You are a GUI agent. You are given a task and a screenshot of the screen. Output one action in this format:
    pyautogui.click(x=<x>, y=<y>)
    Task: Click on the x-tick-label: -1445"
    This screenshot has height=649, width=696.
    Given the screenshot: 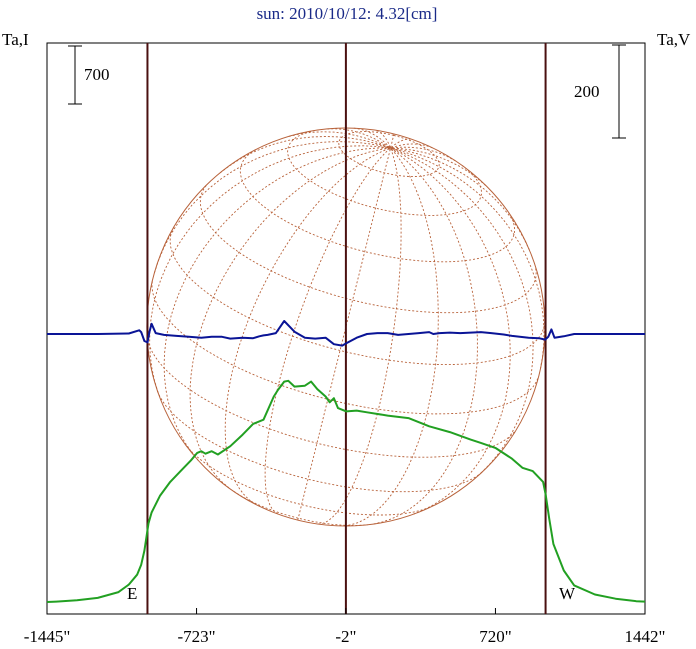 What is the action you would take?
    pyautogui.click(x=47, y=636)
    